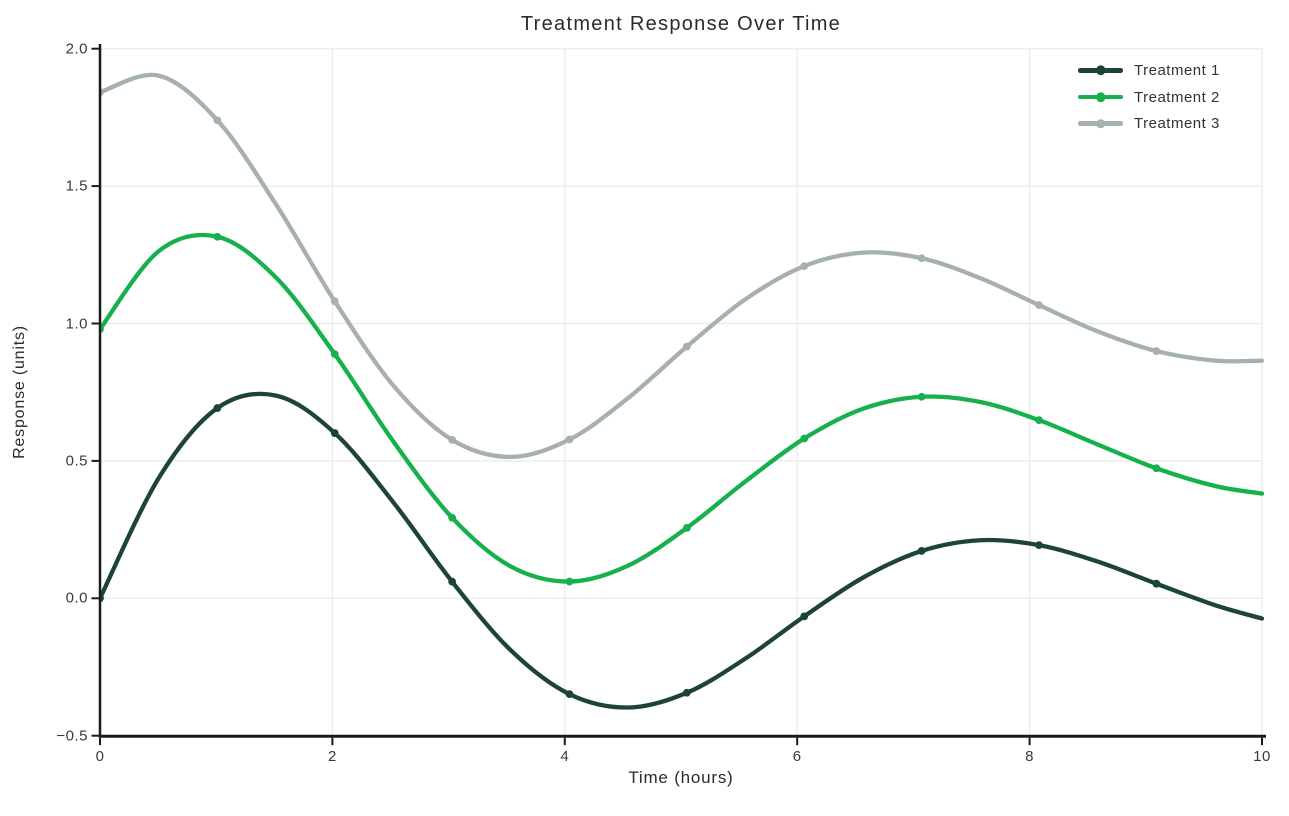 Image resolution: width=1289 pixels, height=816 pixels. Describe the element at coordinates (1262, 756) in the screenshot. I see `x-tick-label: 10` at that location.